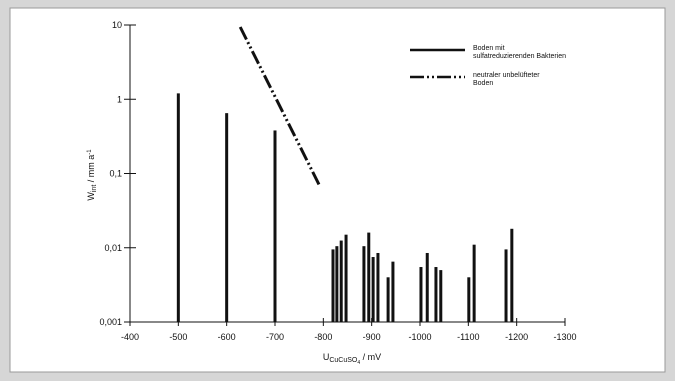 The image size is (675, 381). I want to click on x-tick-label: -1100, so click(468, 337).